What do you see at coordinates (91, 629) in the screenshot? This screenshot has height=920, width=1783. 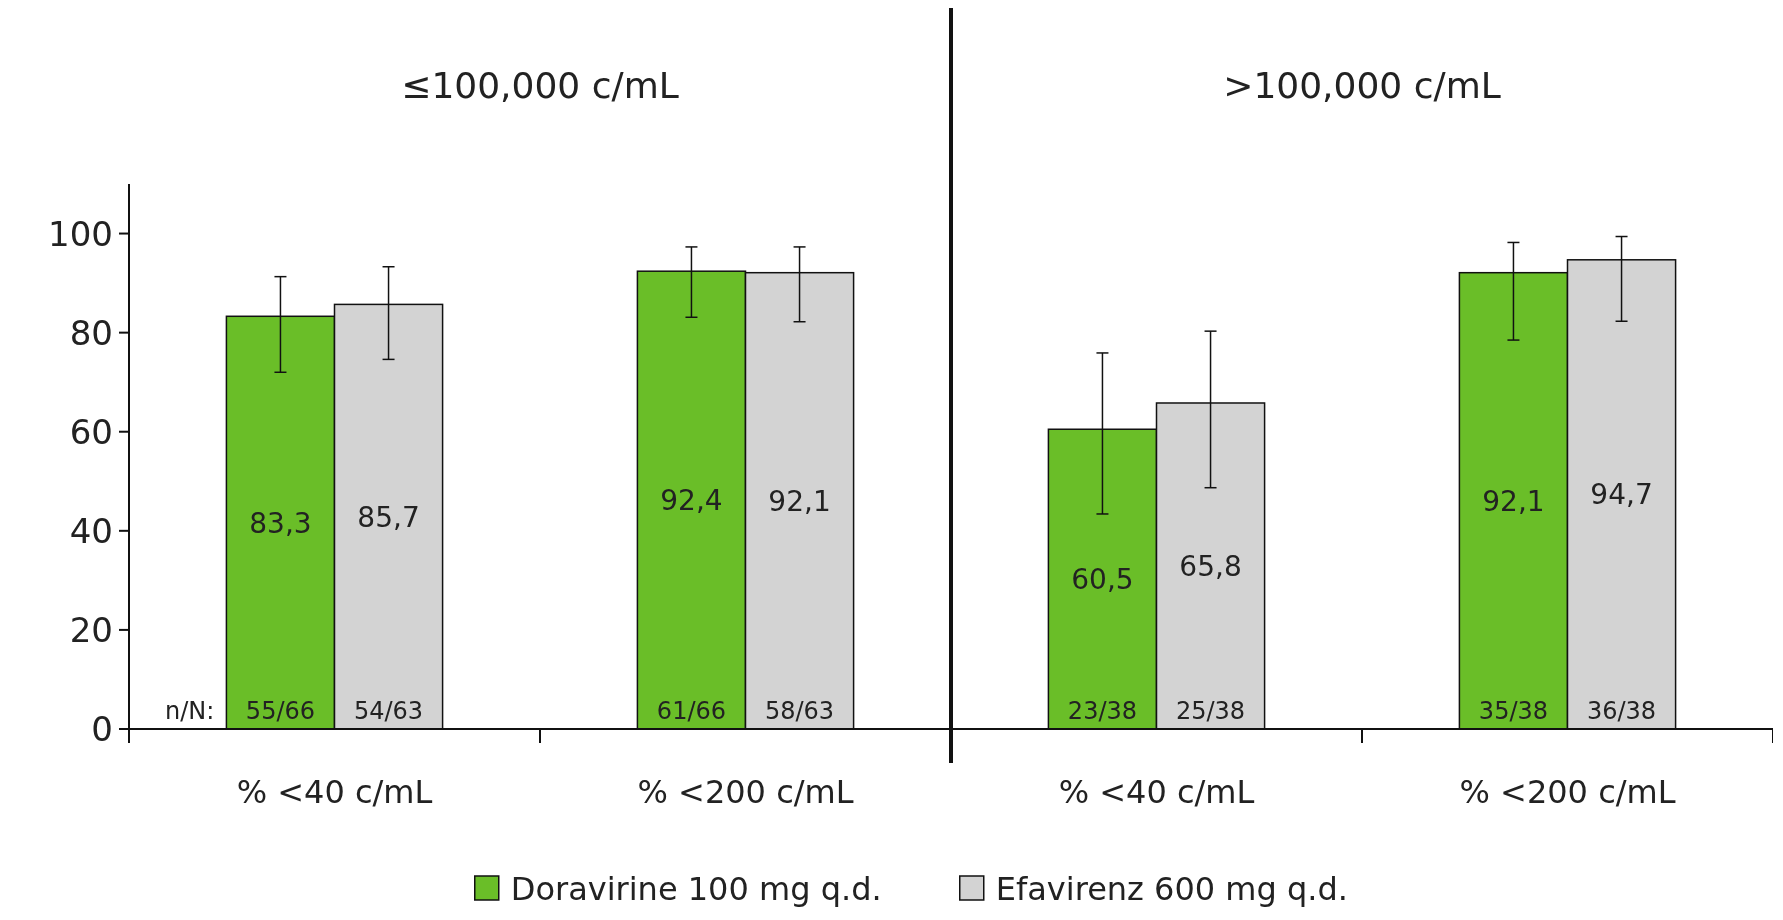 I see `y-tick-label: 20` at bounding box center [91, 629].